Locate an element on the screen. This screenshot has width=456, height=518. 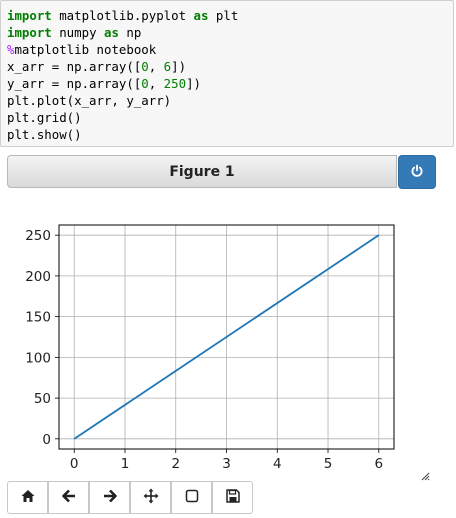
back-button is located at coordinates (68, 497).